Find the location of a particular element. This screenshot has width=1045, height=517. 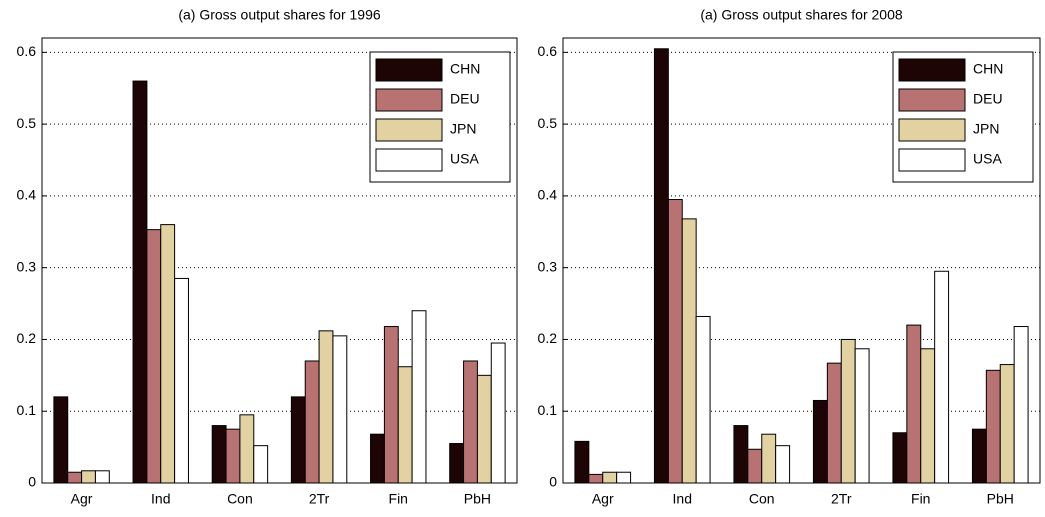

chart-title: (a) Gross output shares for 1996 is located at coordinates (279, 15).